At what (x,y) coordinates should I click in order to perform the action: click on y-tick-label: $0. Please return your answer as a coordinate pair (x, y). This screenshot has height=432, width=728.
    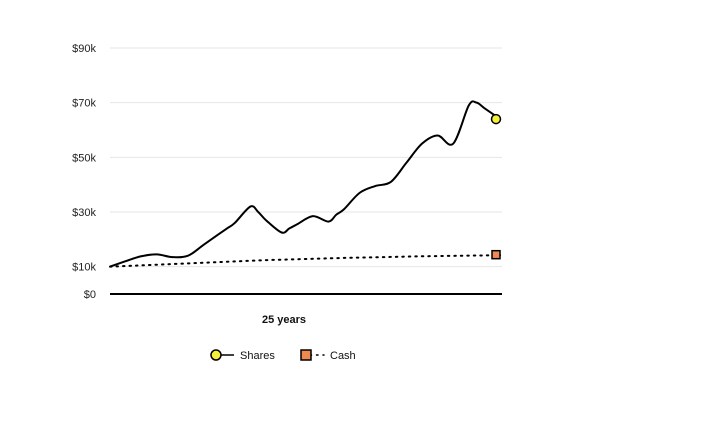
    Looking at the image, I should click on (90, 295).